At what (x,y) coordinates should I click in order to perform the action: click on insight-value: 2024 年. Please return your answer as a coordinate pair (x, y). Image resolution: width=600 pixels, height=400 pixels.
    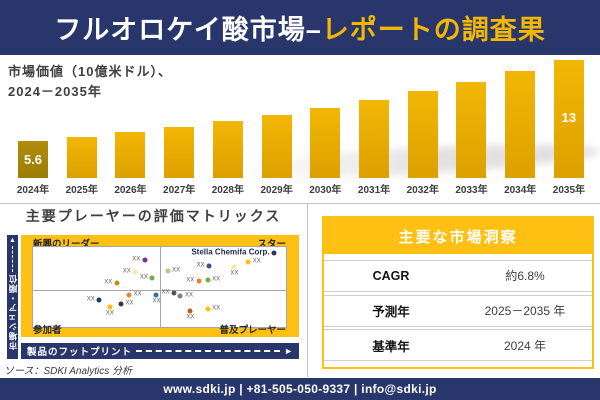
    Looking at the image, I should click on (525, 345).